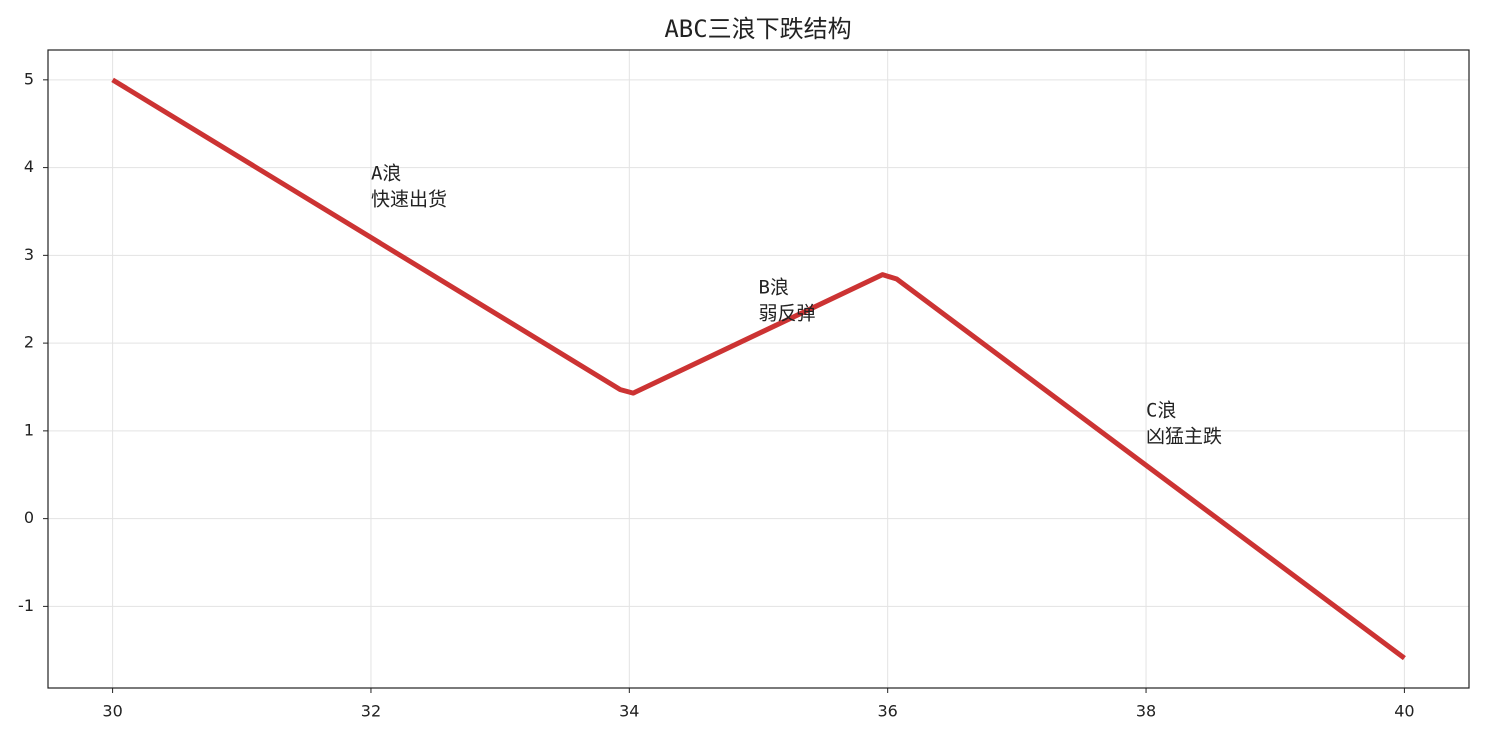  I want to click on x-tick-label: 34, so click(629, 711).